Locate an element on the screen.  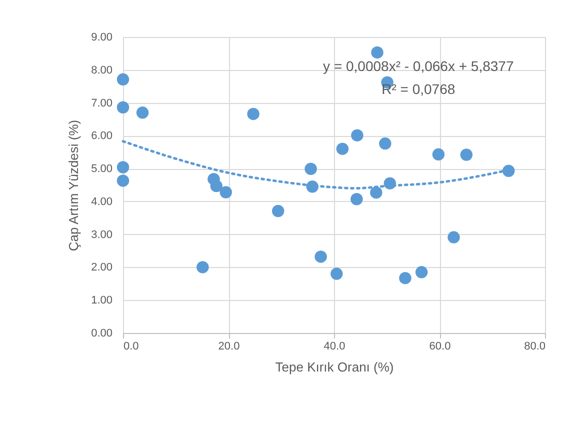
y-axis-title: Çap Artım Yüzdesi (%) is located at coordinates (74, 186).